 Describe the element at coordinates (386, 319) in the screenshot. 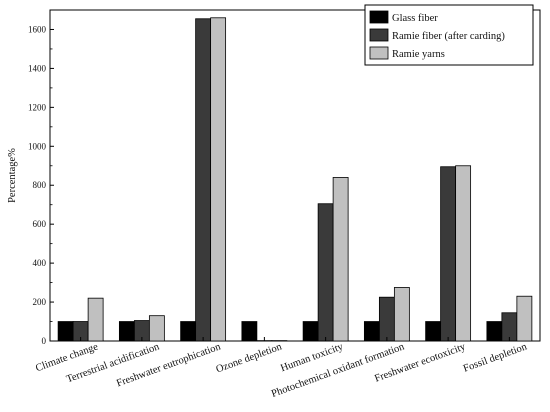

I see `bar-ramie-fiber-after-carding--5` at that location.